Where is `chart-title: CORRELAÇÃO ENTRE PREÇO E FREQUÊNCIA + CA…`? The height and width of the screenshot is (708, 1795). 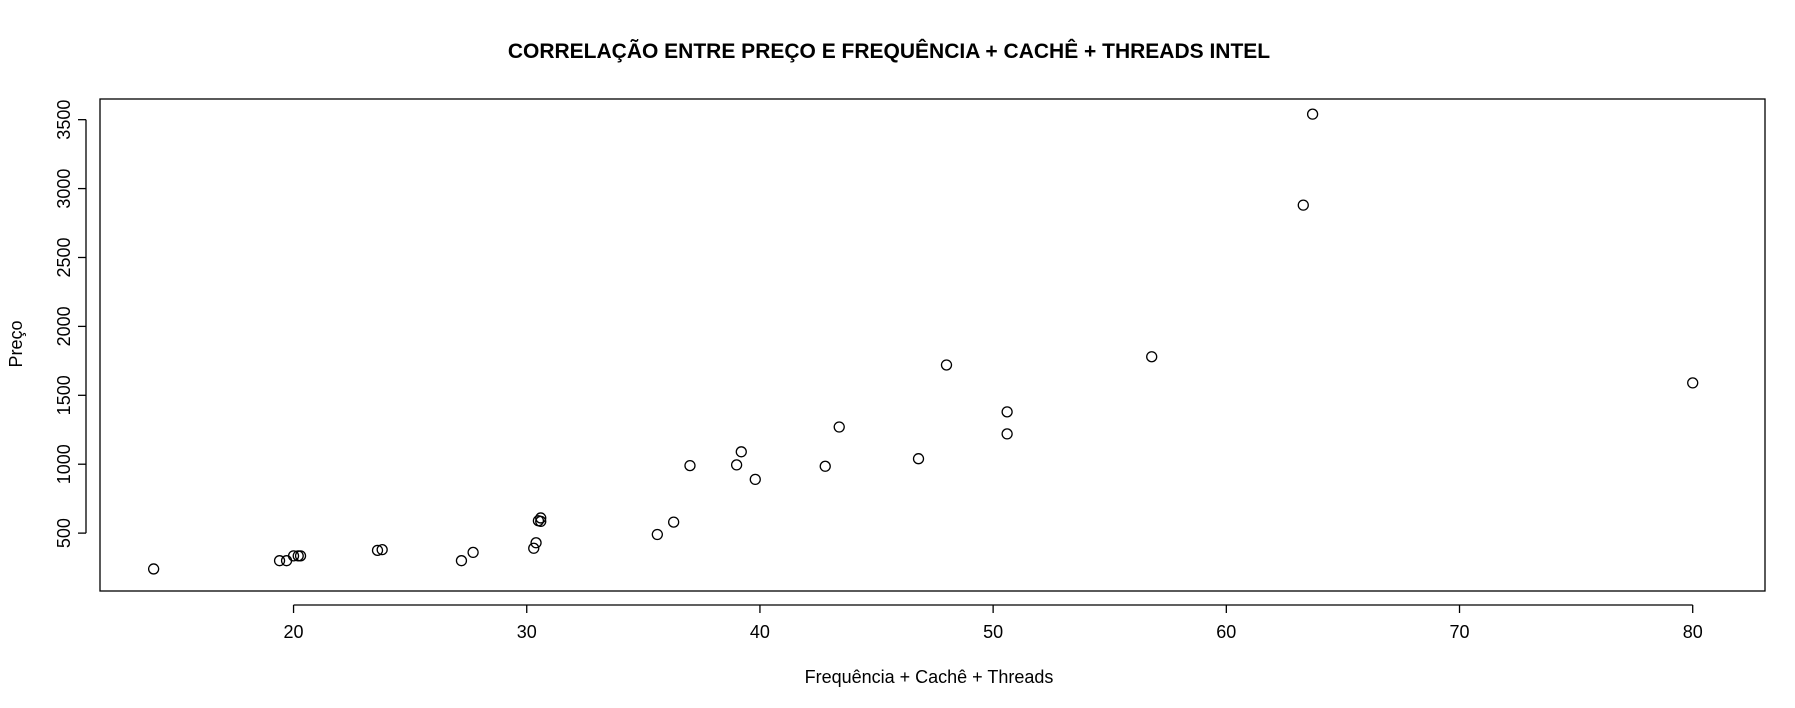 chart-title: CORRELAÇÃO ENTRE PREÇO E FREQUÊNCIA + CA… is located at coordinates (889, 51).